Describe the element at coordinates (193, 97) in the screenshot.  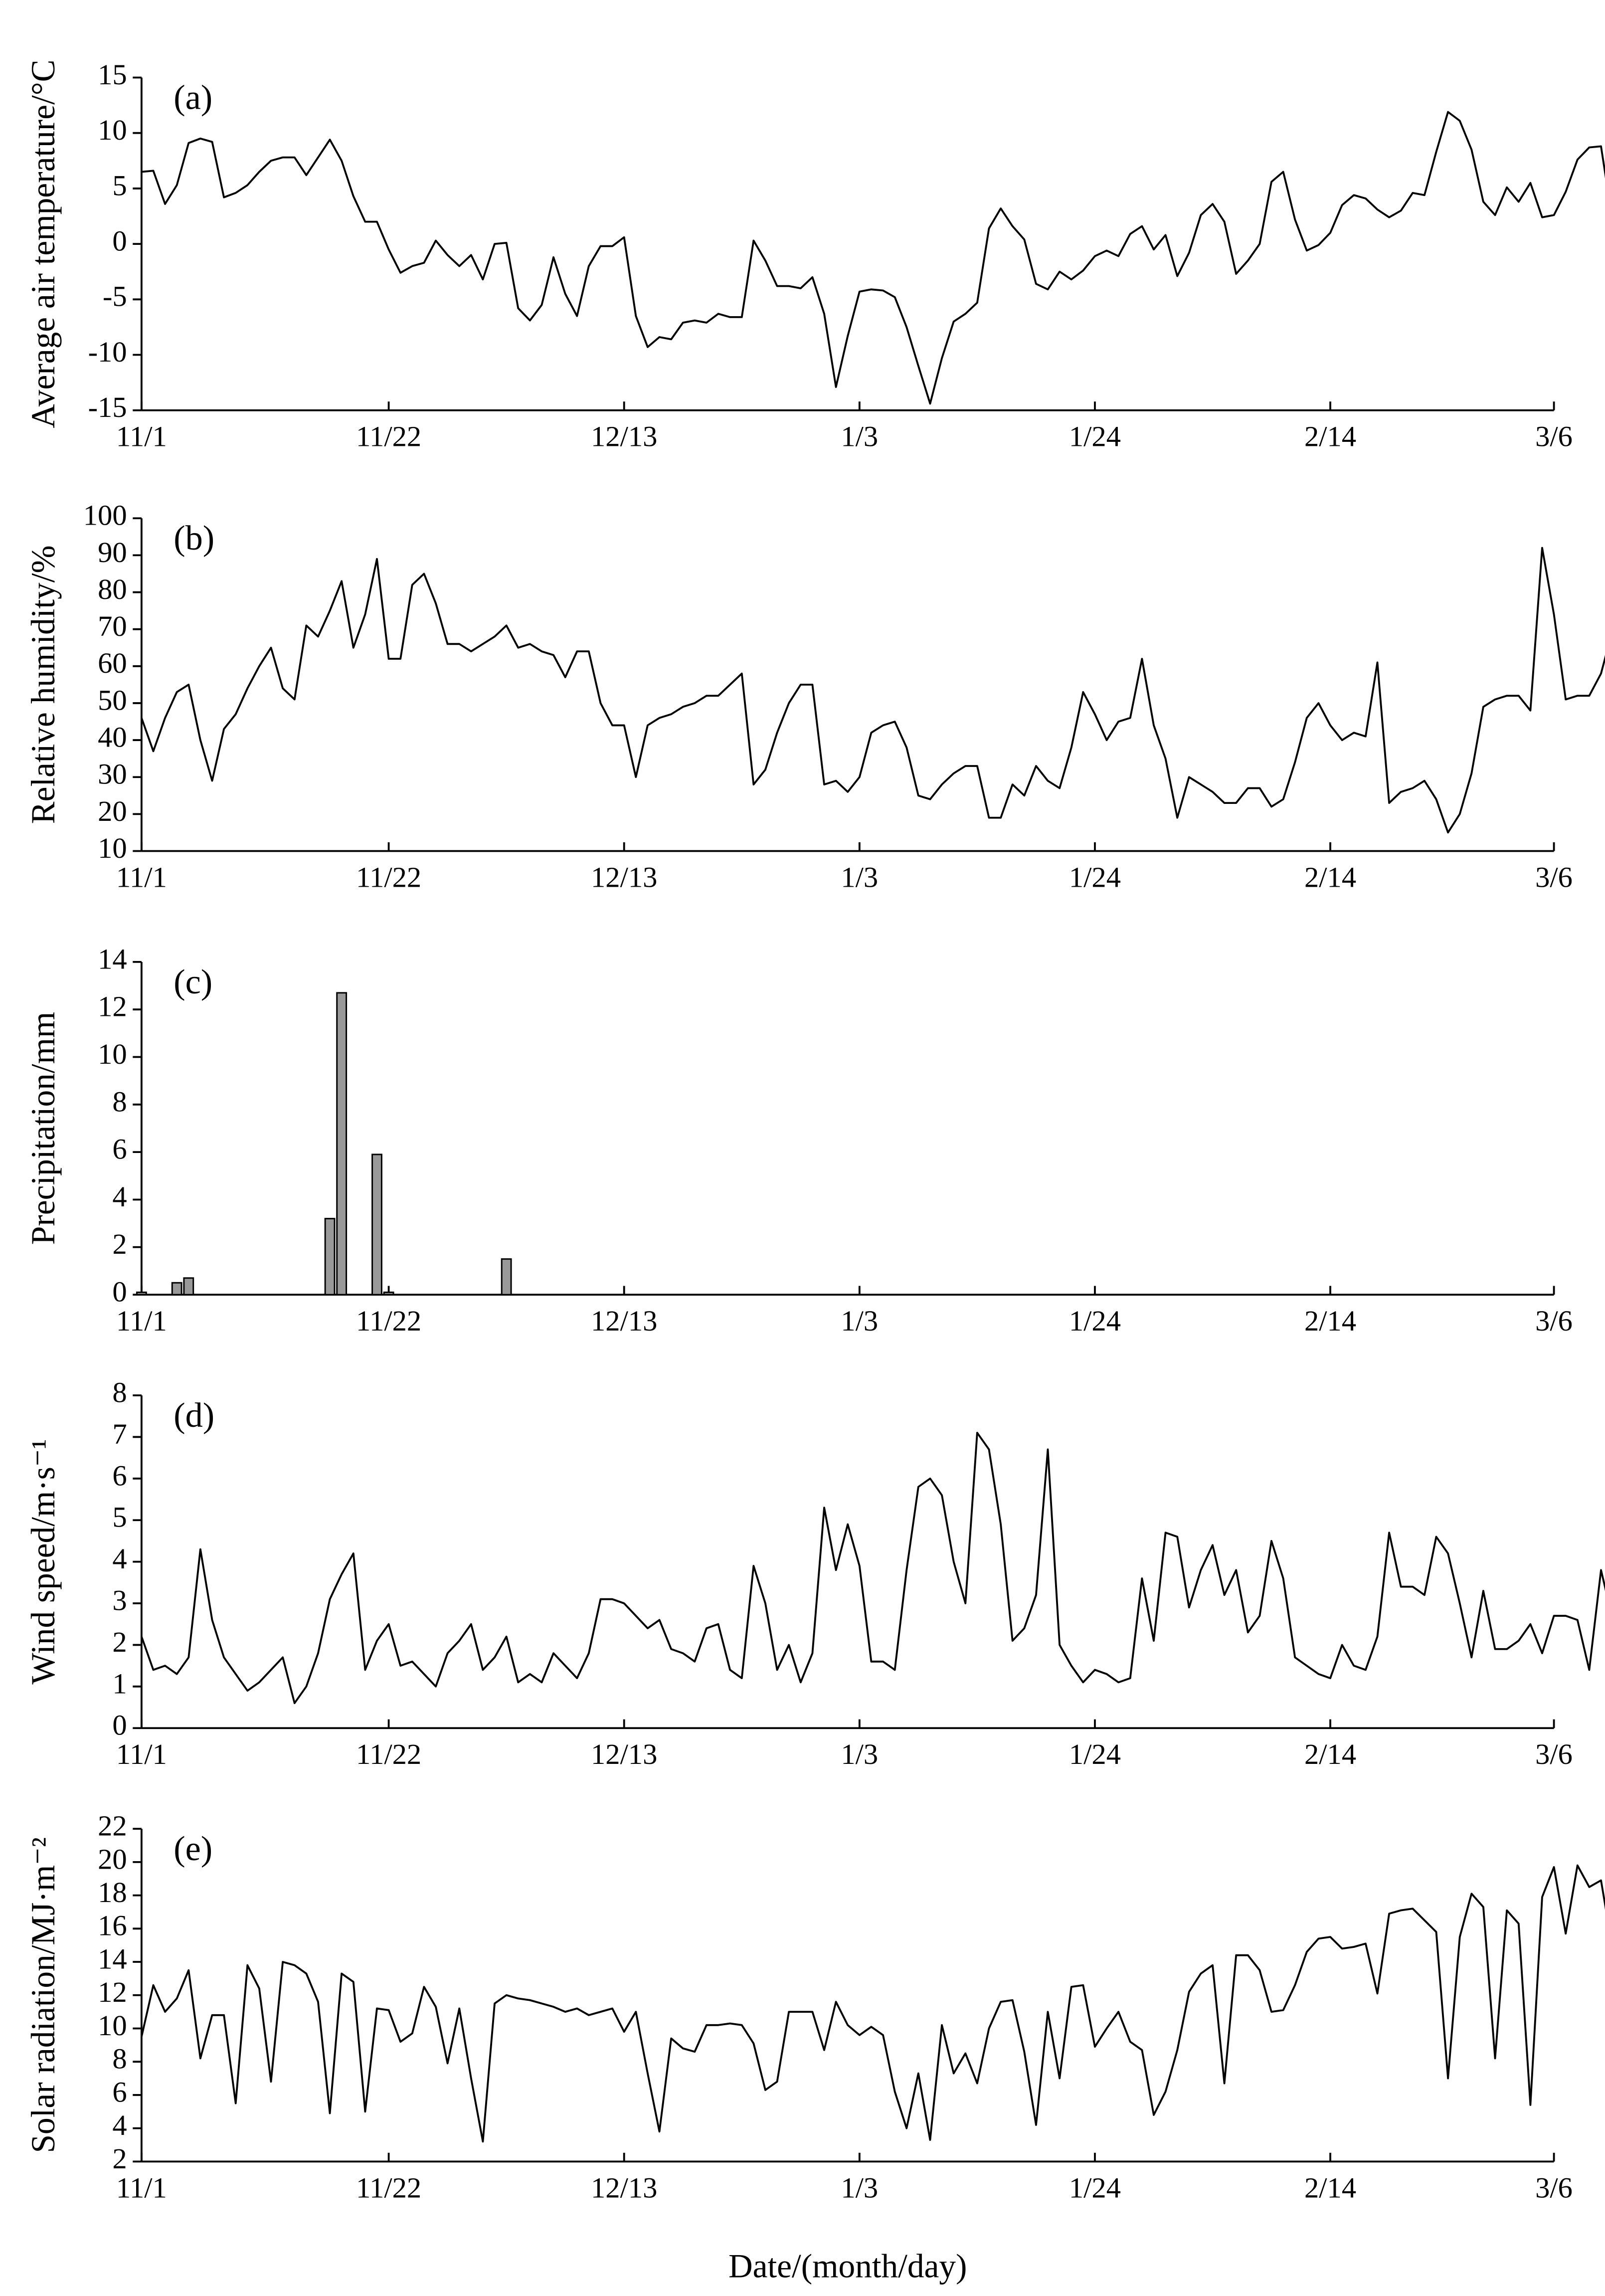
I see `panel-label: (a)` at that location.